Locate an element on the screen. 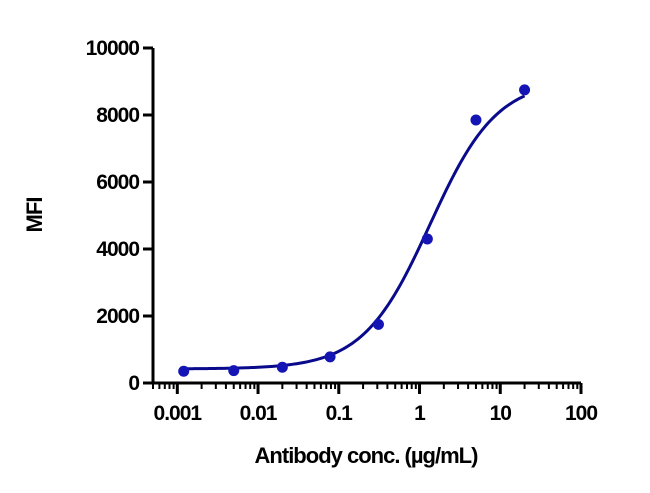 The image size is (650, 493). x-tick-label: 100 is located at coordinates (581, 413).